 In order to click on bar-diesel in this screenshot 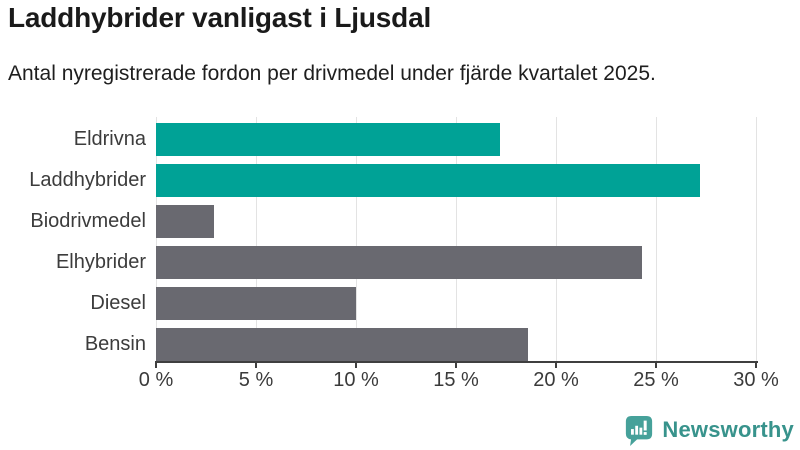, I will do `click(256, 303)`.